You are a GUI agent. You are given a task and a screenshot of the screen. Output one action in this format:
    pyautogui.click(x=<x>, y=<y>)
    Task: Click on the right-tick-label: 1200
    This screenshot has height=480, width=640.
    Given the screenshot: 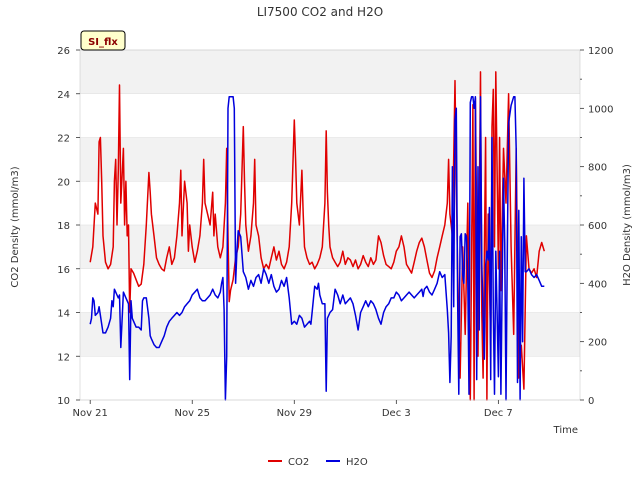 What is the action you would take?
    pyautogui.click(x=600, y=51)
    